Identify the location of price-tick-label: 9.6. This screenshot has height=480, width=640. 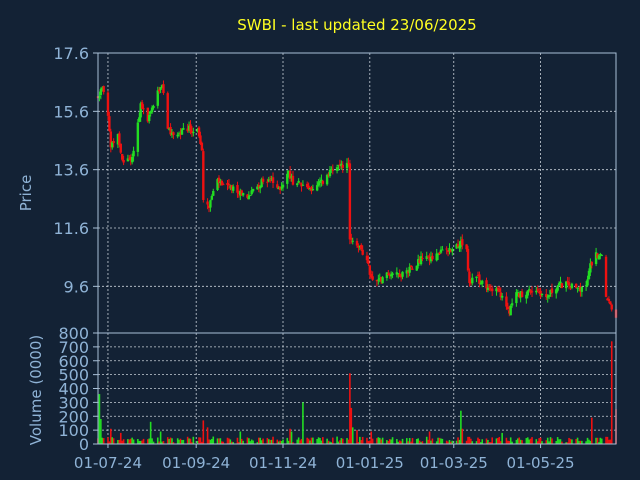
(76, 286).